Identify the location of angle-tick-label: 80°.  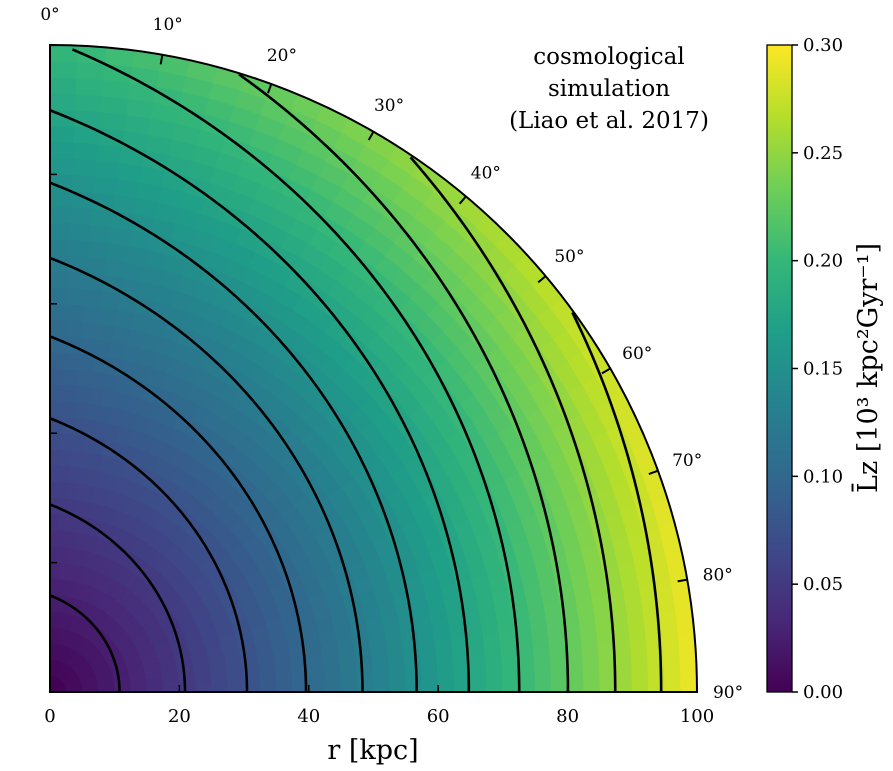
(718, 575).